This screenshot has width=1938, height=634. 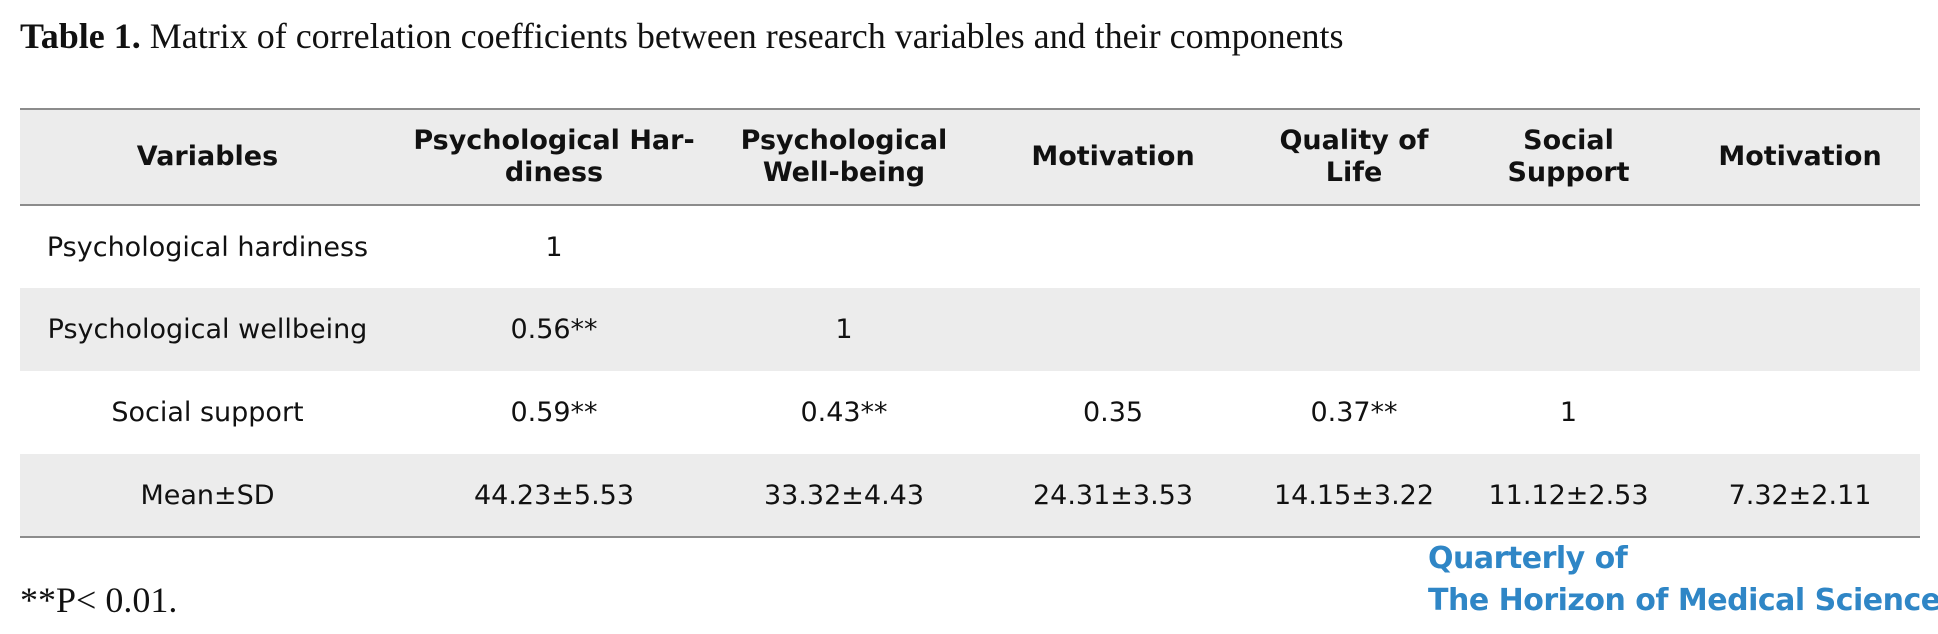 What do you see at coordinates (1113, 496) in the screenshot?
I see `table-cell: 24.31±3.53` at bounding box center [1113, 496].